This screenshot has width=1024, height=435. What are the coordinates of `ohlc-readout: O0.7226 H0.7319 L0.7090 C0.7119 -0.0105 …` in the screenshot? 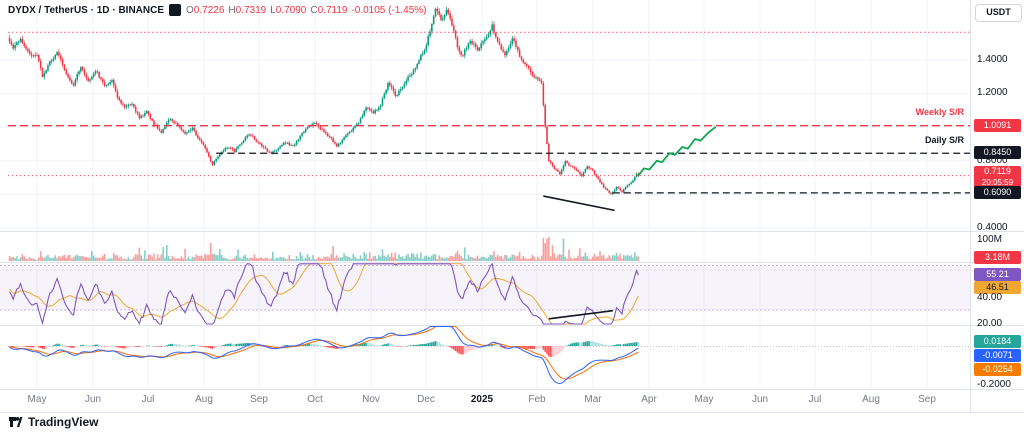 It's located at (306, 10).